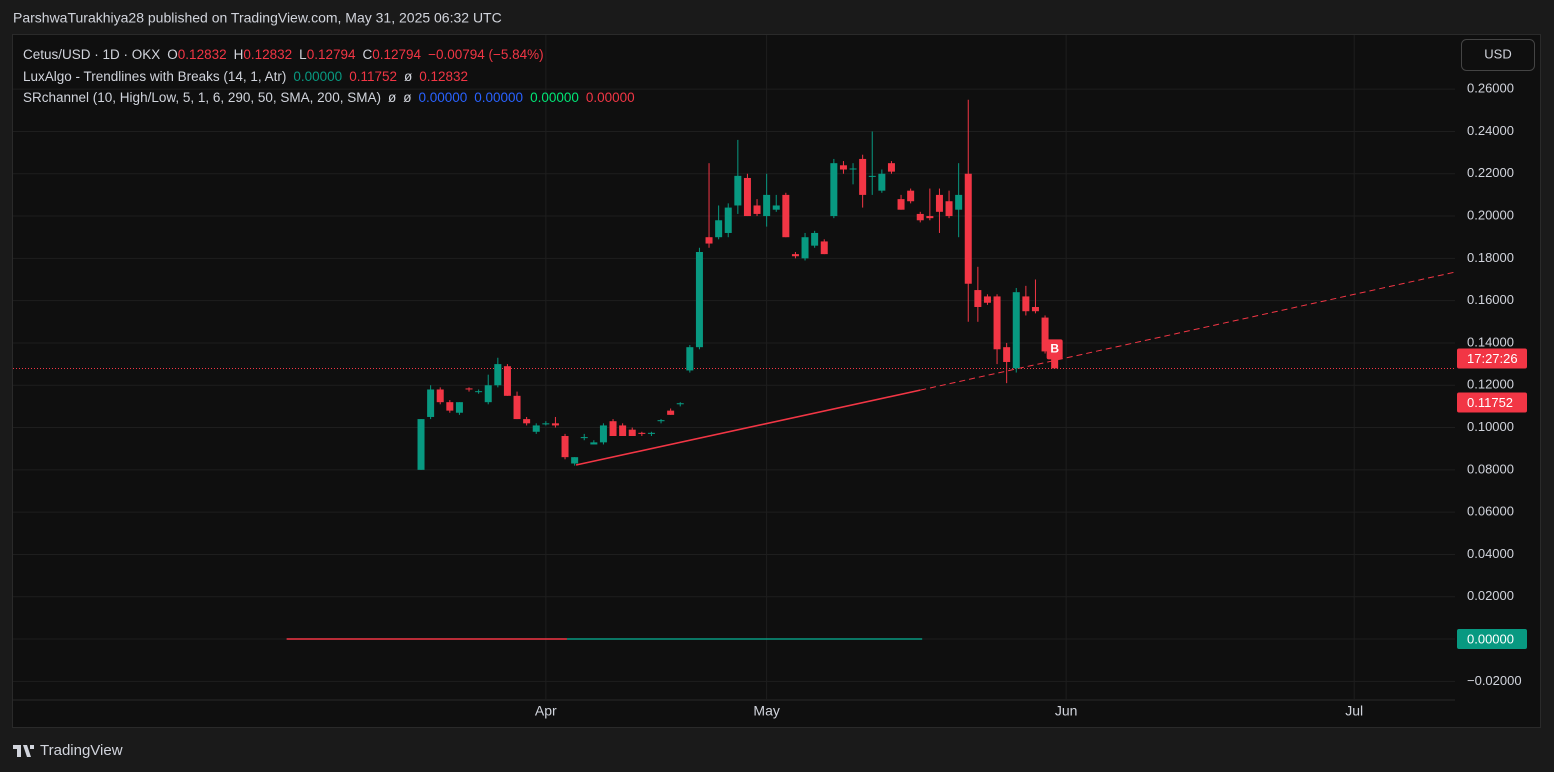 This screenshot has height=772, width=1554. I want to click on y-tick-label: 0.22000, so click(1490, 172).